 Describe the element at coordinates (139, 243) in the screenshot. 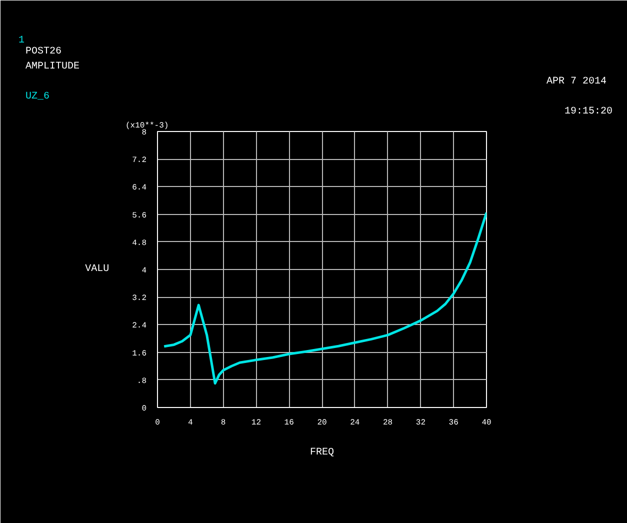

I see `y-tick-label: 4.8` at that location.